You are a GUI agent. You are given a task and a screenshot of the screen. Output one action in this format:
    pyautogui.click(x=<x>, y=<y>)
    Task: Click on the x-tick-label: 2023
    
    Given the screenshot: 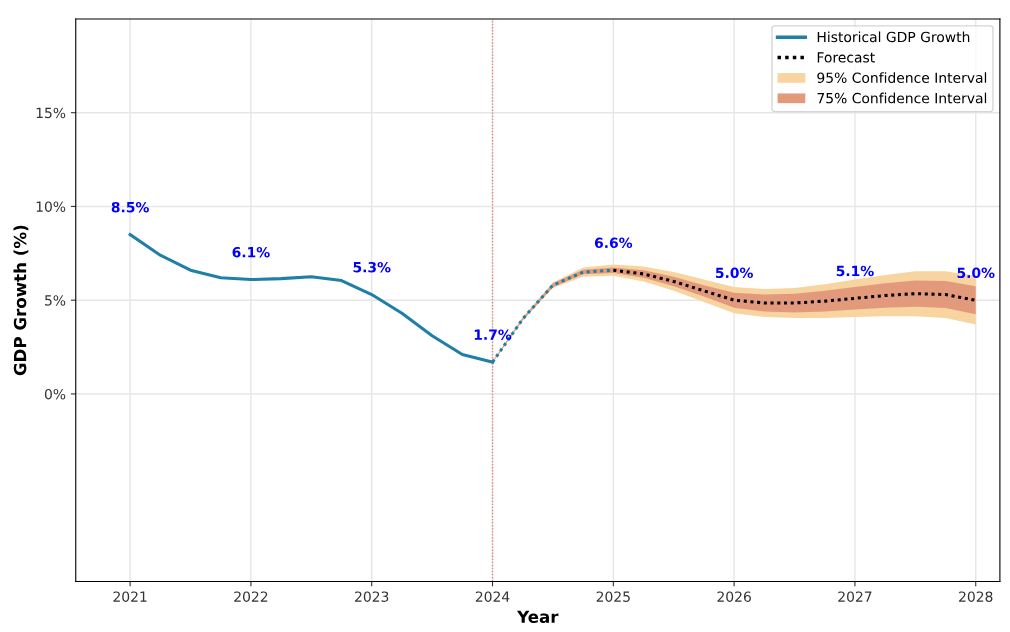 What is the action you would take?
    pyautogui.click(x=372, y=596)
    